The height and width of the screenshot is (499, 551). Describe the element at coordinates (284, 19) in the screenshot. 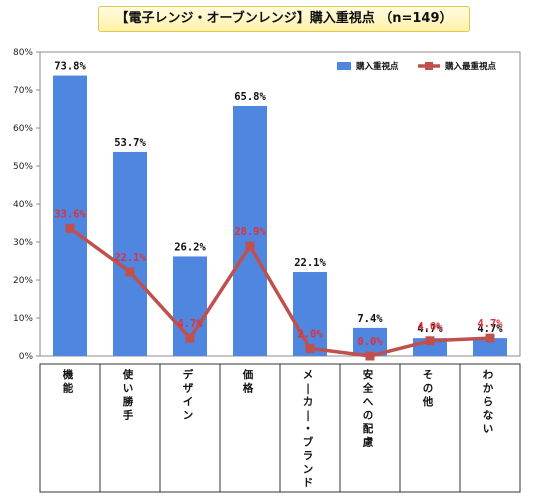

I see `chart-title: 【電子レンジ・オーブンレンジ】購入重視点 （n=149）` at that location.